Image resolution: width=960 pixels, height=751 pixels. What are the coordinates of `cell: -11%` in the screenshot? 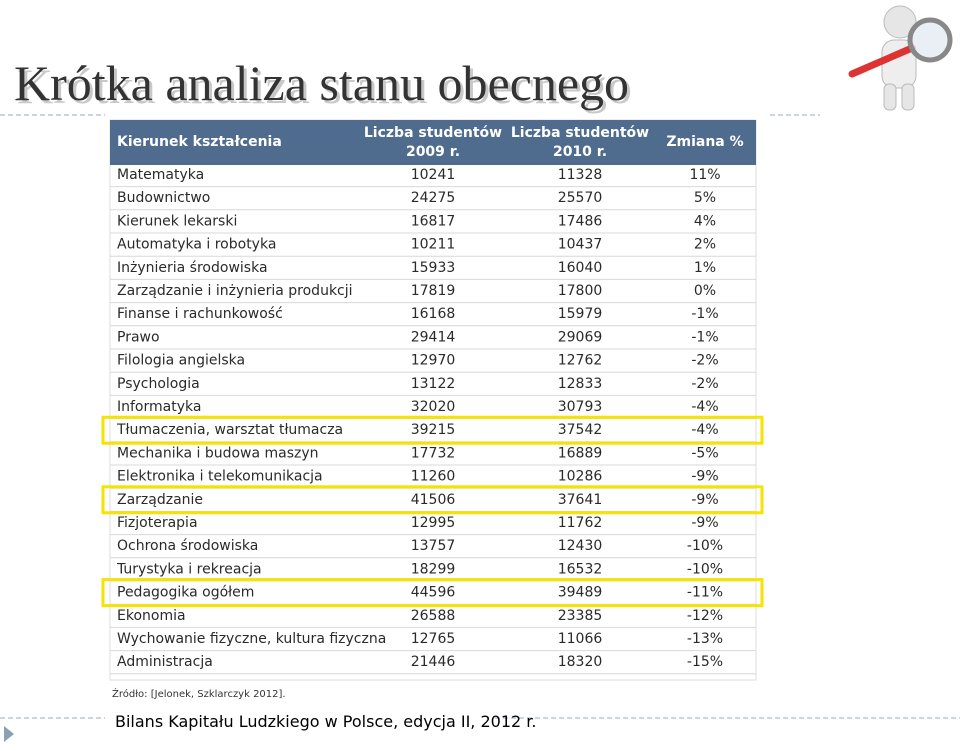 It's located at (705, 593).